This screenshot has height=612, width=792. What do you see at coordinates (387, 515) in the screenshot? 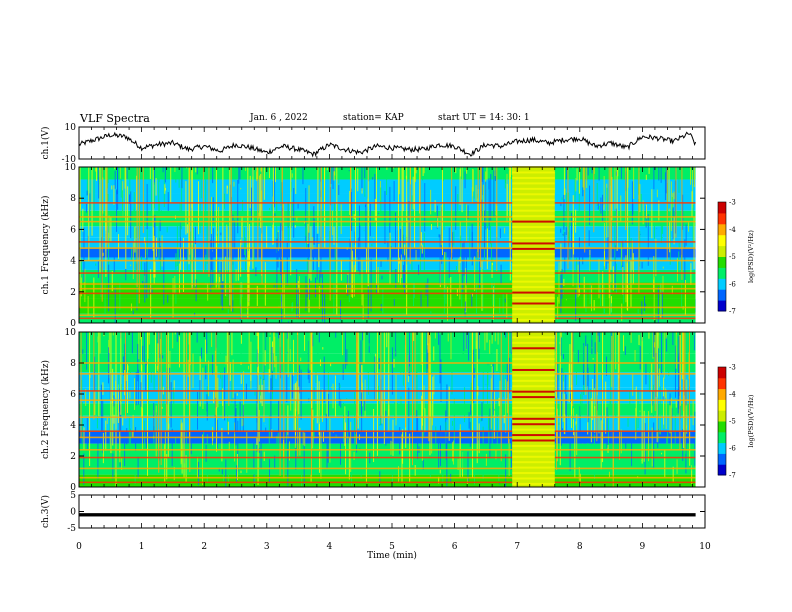
I see `ch3-waveform-band` at bounding box center [387, 515].